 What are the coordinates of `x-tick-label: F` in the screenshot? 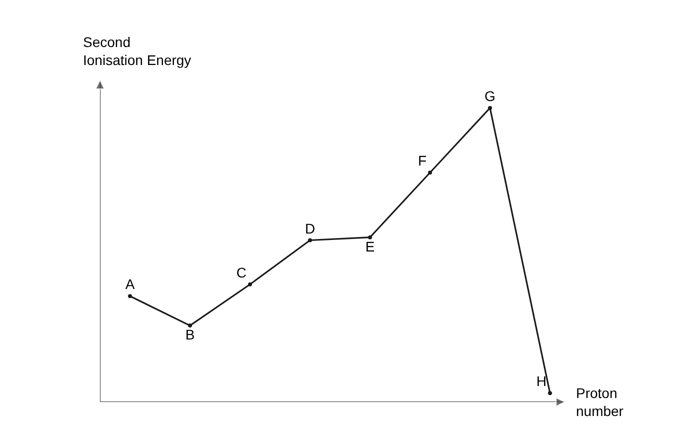 It's located at (422, 160).